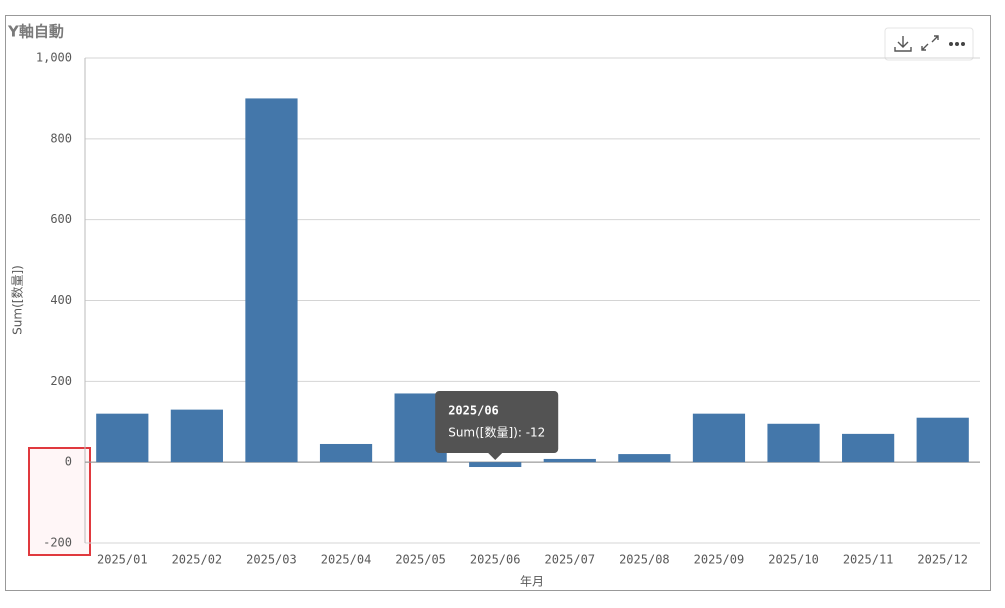 The height and width of the screenshot is (608, 1005). What do you see at coordinates (420, 560) in the screenshot?
I see `x-tick-label: 2025/05` at bounding box center [420, 560].